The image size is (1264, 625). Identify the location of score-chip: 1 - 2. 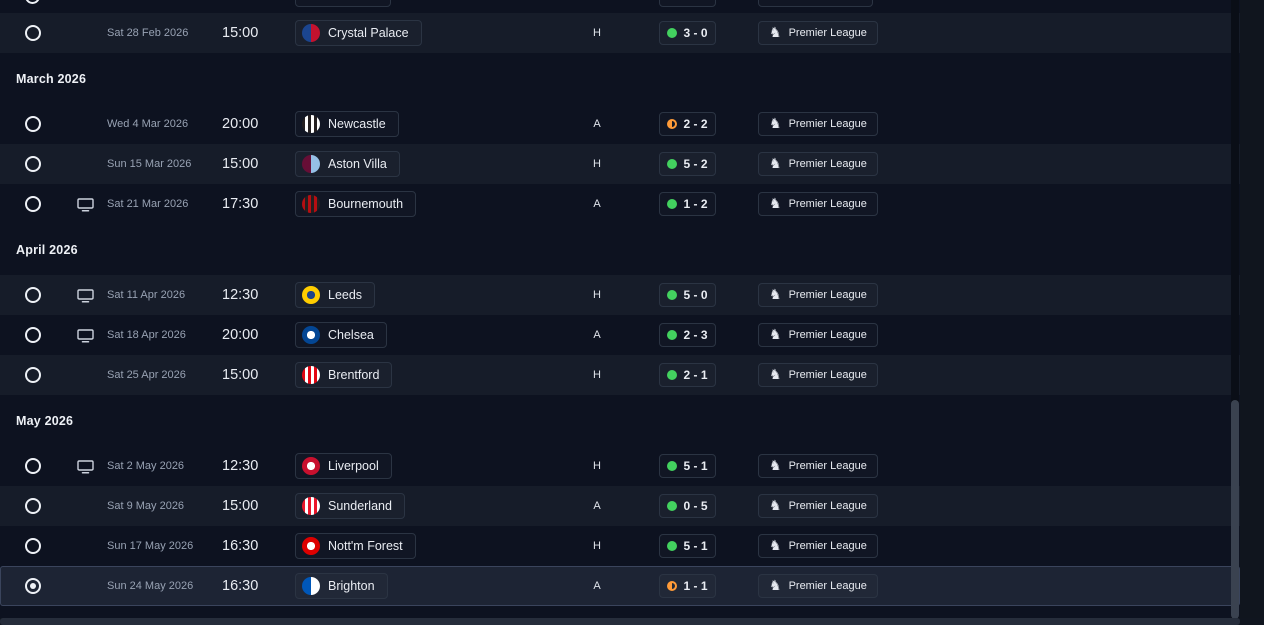
(687, 204).